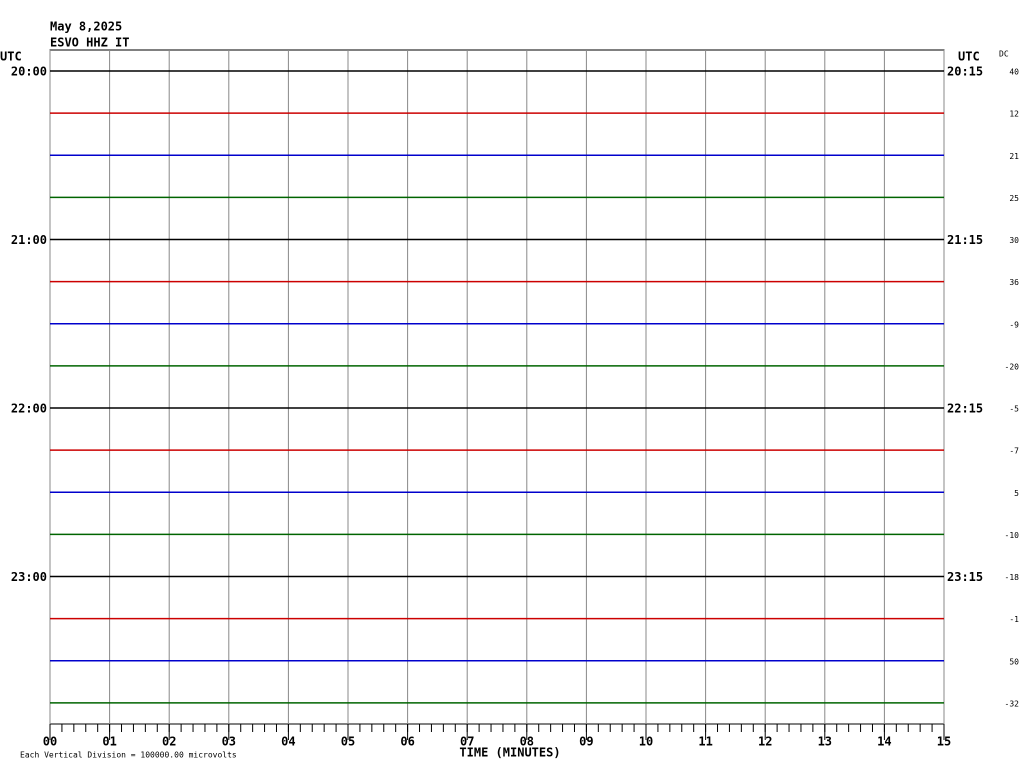 The width and height of the screenshot is (1024, 768). Describe the element at coordinates (29, 577) in the screenshot. I see `left-time-label: 23:00` at that location.